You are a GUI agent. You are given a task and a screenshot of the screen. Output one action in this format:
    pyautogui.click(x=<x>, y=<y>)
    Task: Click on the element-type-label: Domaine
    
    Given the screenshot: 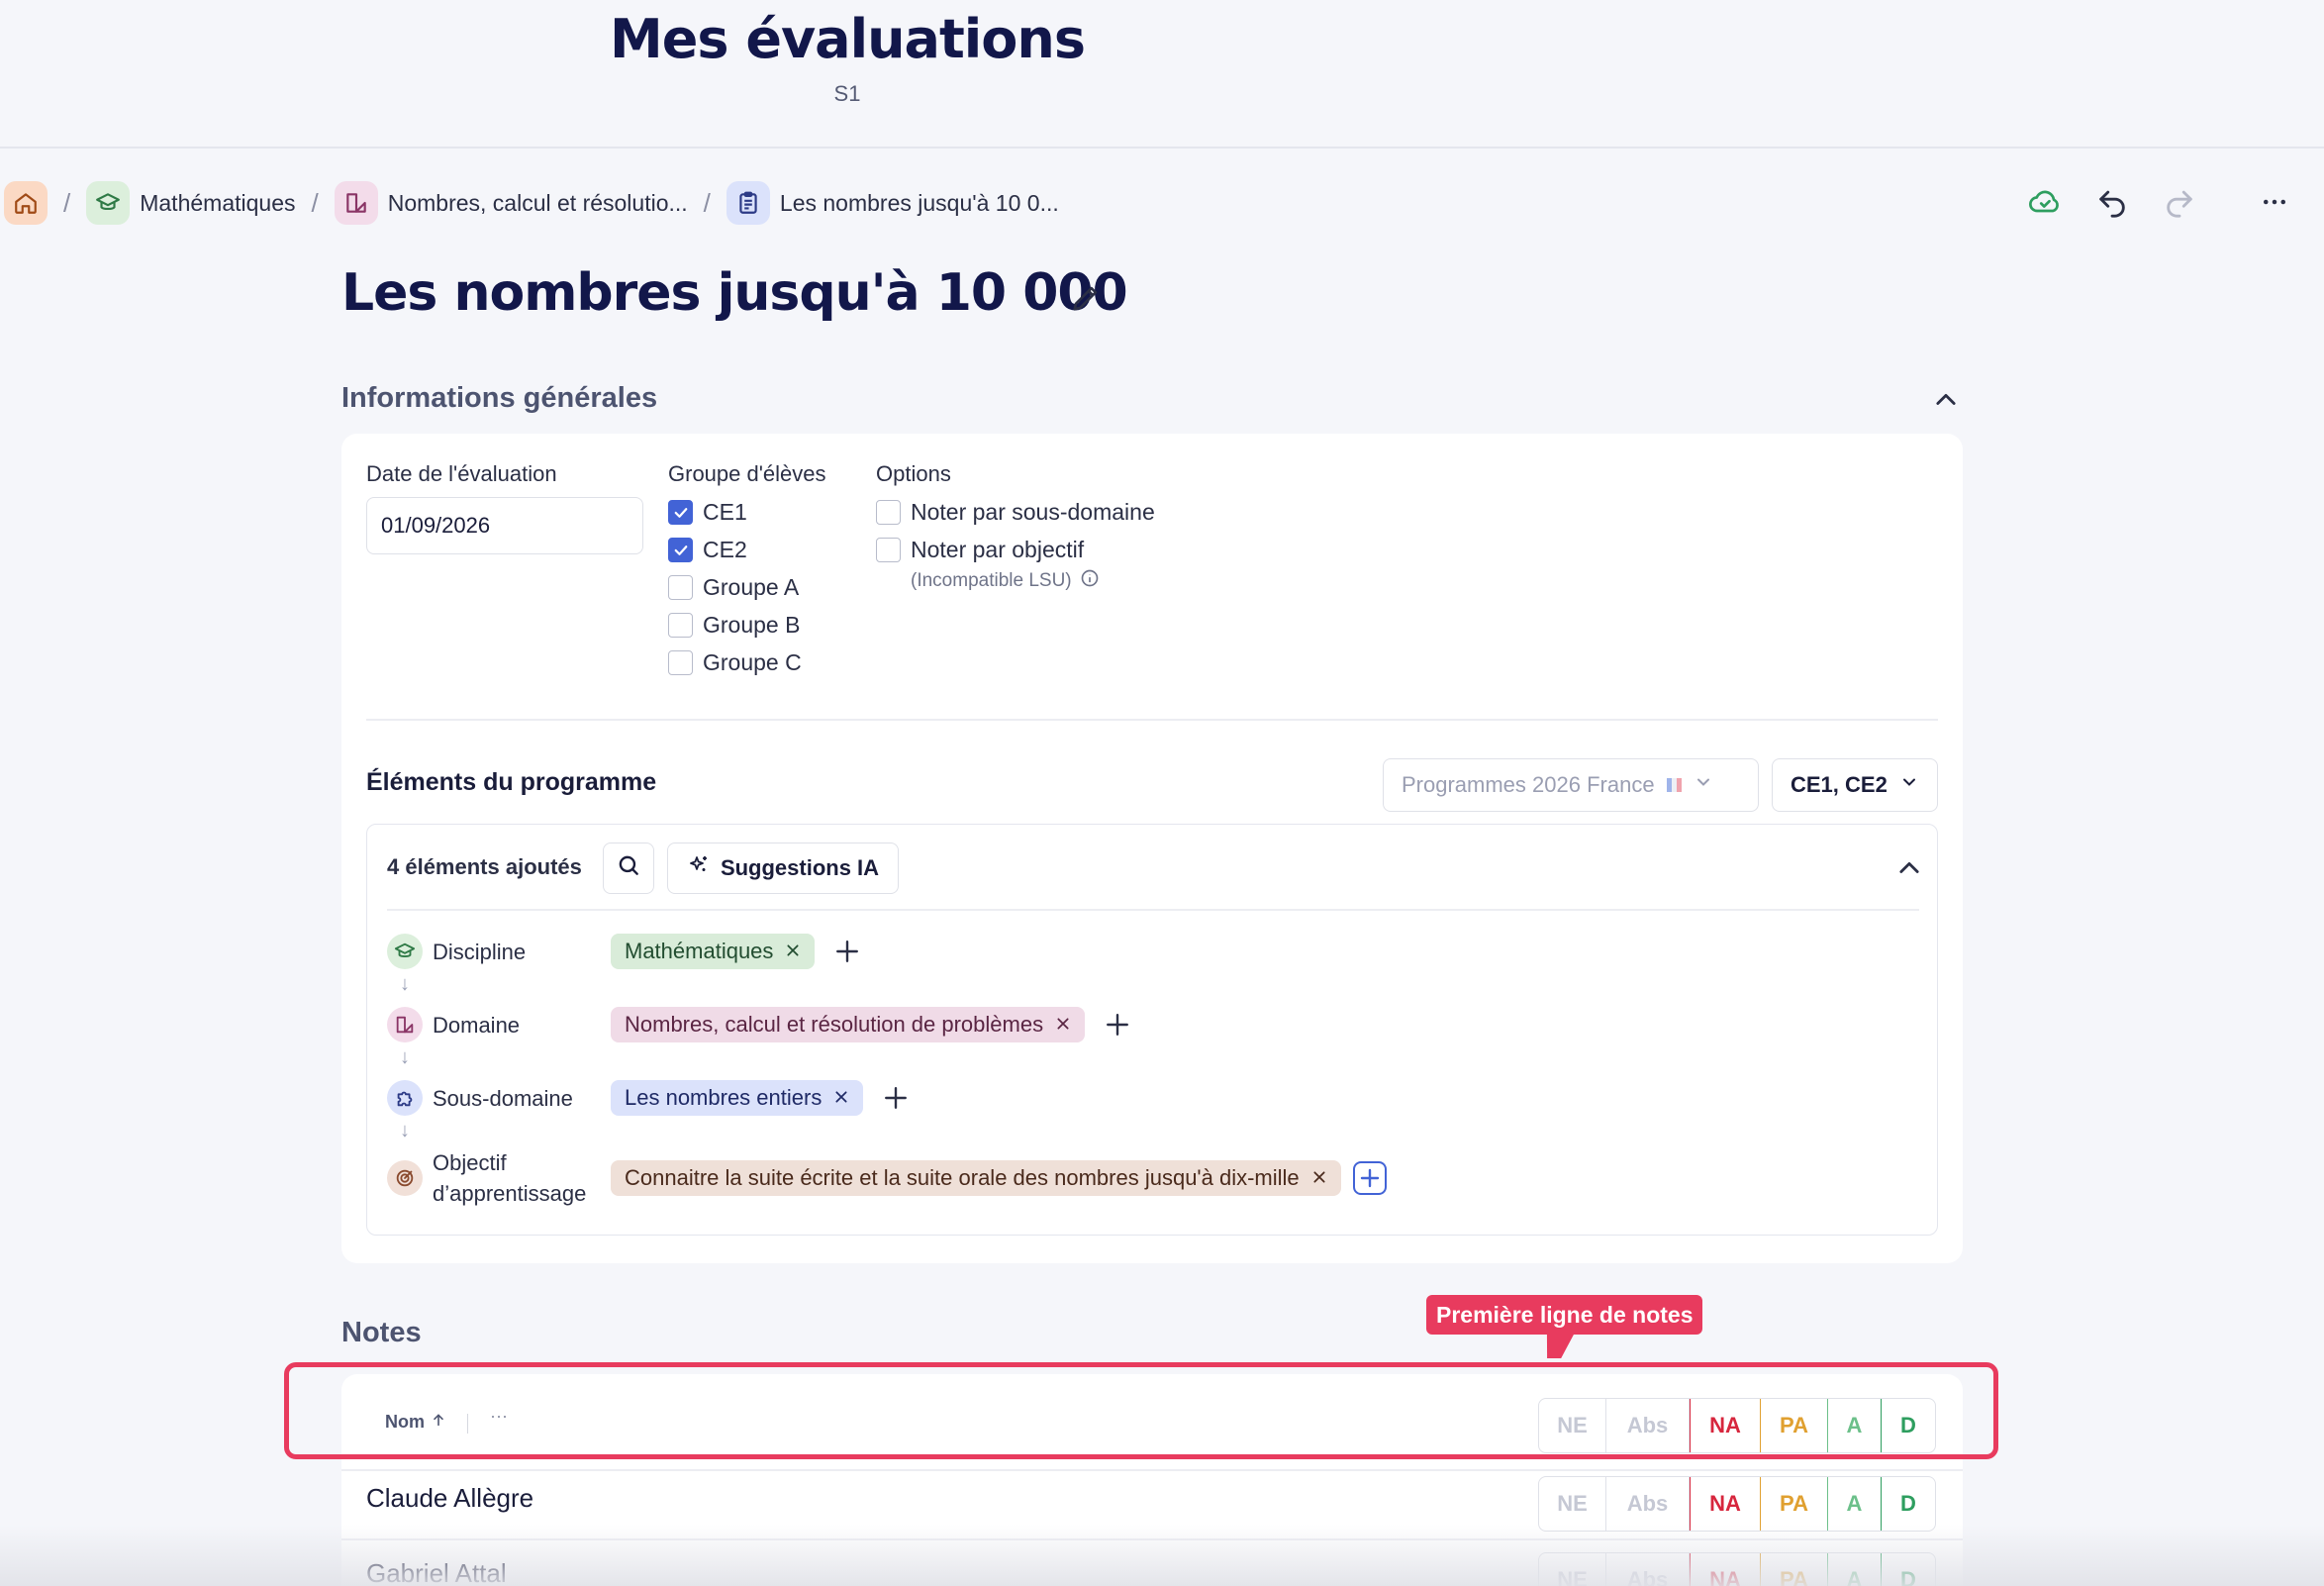 What is the action you would take?
    pyautogui.click(x=477, y=1025)
    